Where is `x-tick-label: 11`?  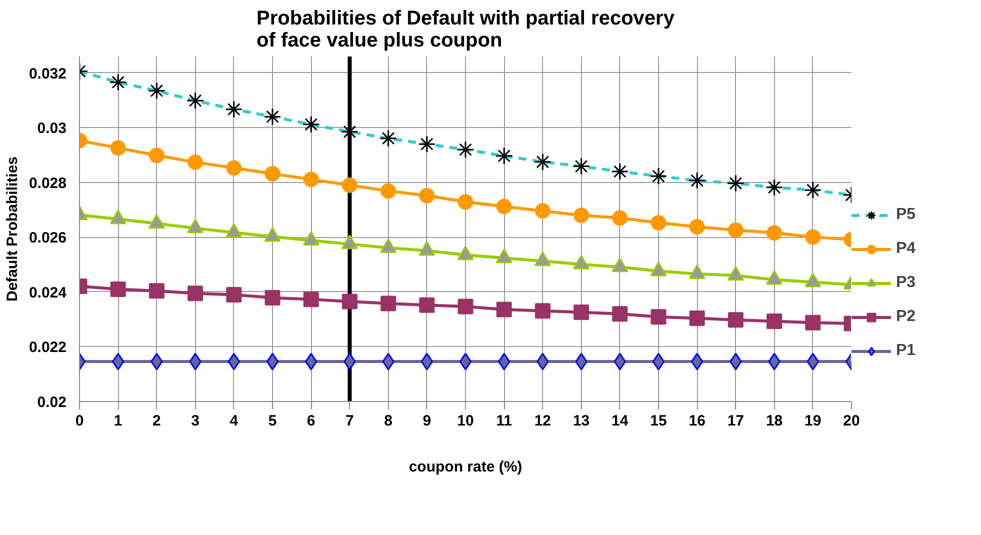 x-tick-label: 11 is located at coordinates (504, 421).